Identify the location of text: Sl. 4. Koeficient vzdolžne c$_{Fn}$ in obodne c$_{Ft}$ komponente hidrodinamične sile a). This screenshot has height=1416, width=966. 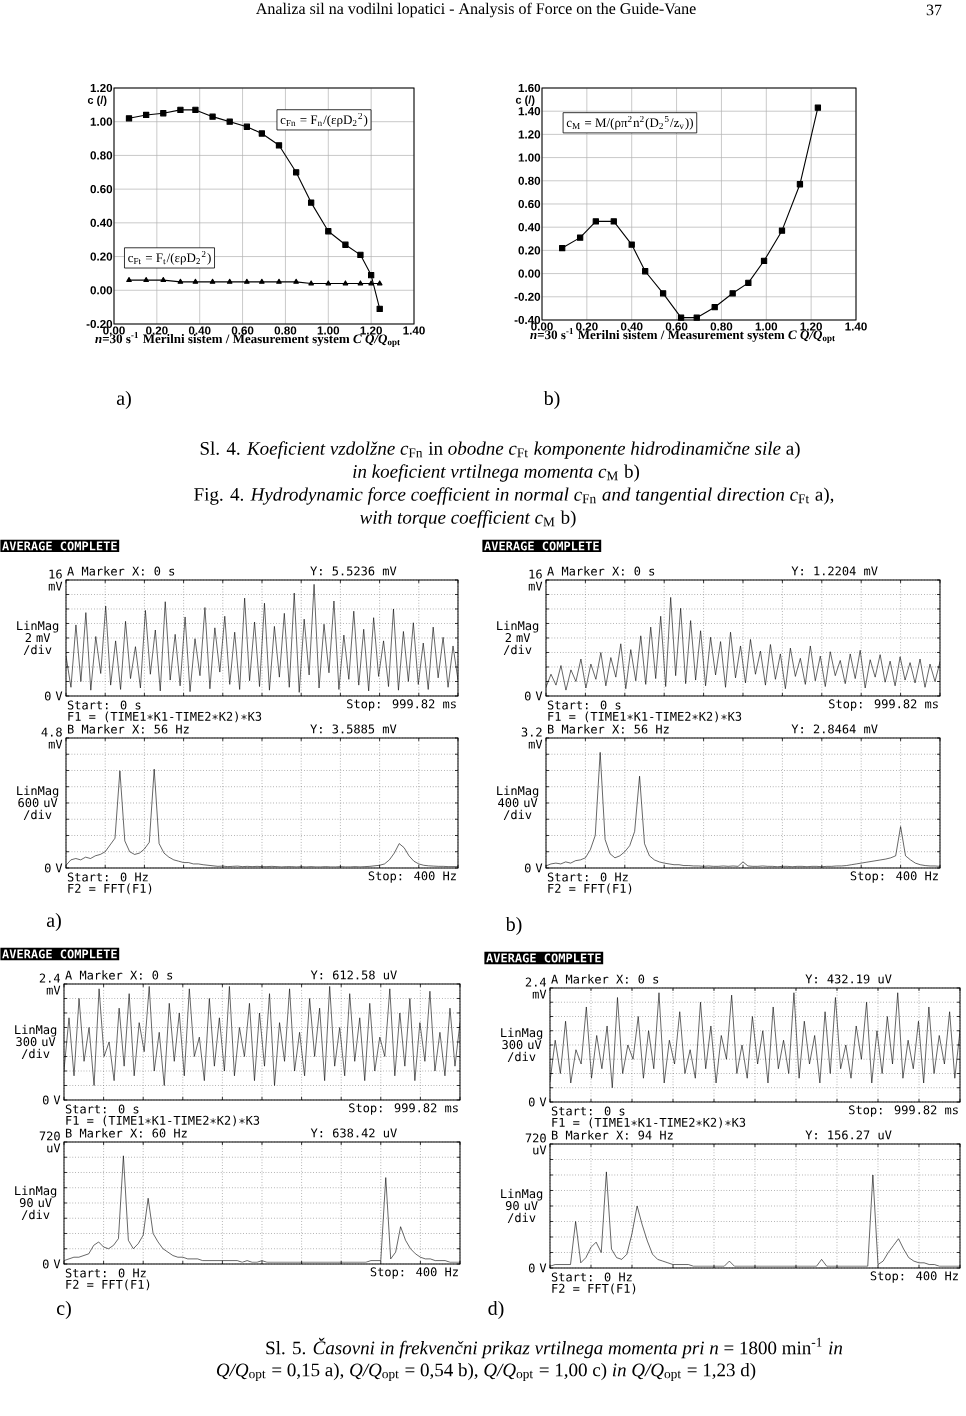
(500, 450).